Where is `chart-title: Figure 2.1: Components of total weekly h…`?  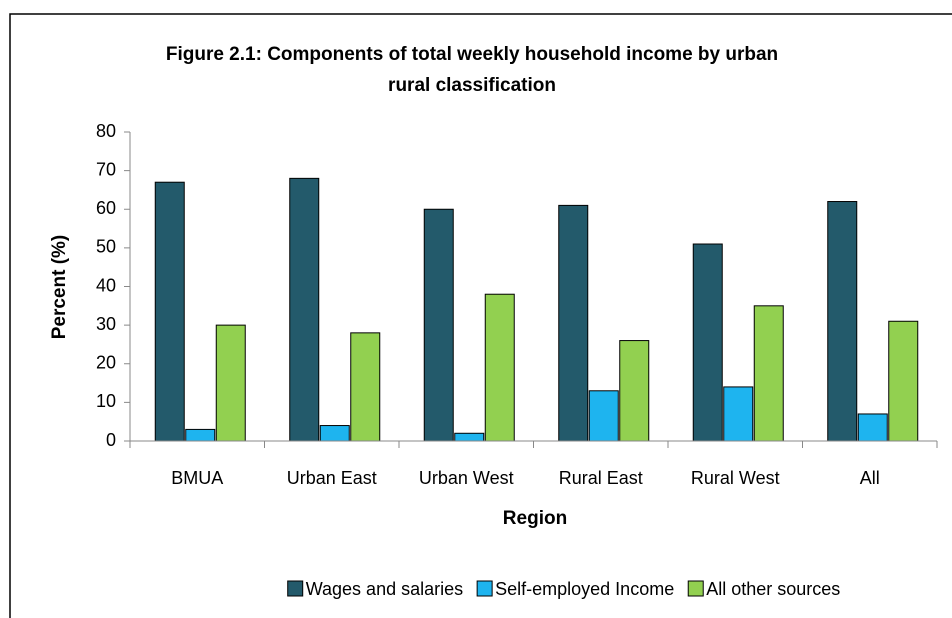
chart-title: Figure 2.1: Components of total weekly h… is located at coordinates (472, 54).